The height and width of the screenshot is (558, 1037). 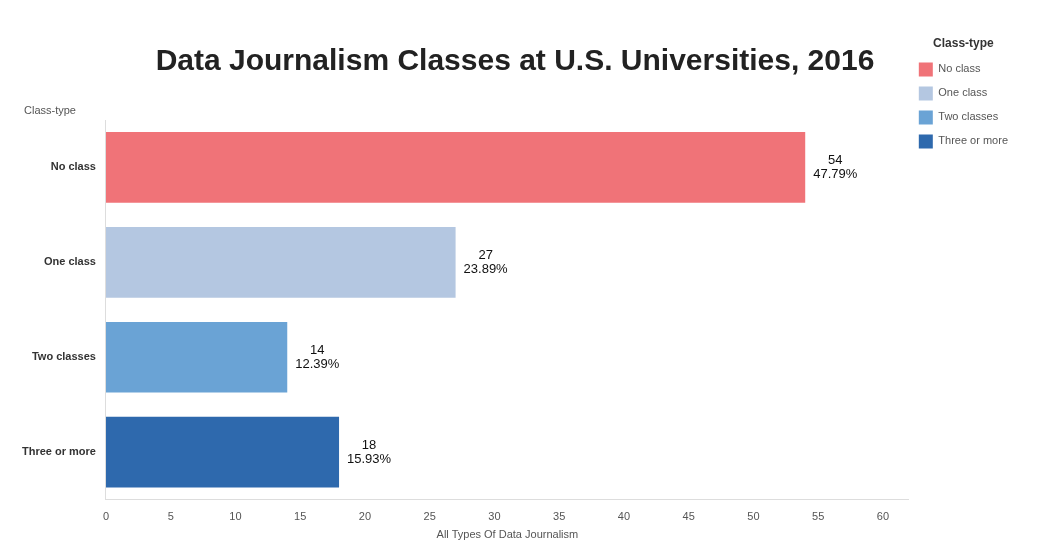 What do you see at coordinates (317, 356) in the screenshot?
I see `data-label: 14 12.39%` at bounding box center [317, 356].